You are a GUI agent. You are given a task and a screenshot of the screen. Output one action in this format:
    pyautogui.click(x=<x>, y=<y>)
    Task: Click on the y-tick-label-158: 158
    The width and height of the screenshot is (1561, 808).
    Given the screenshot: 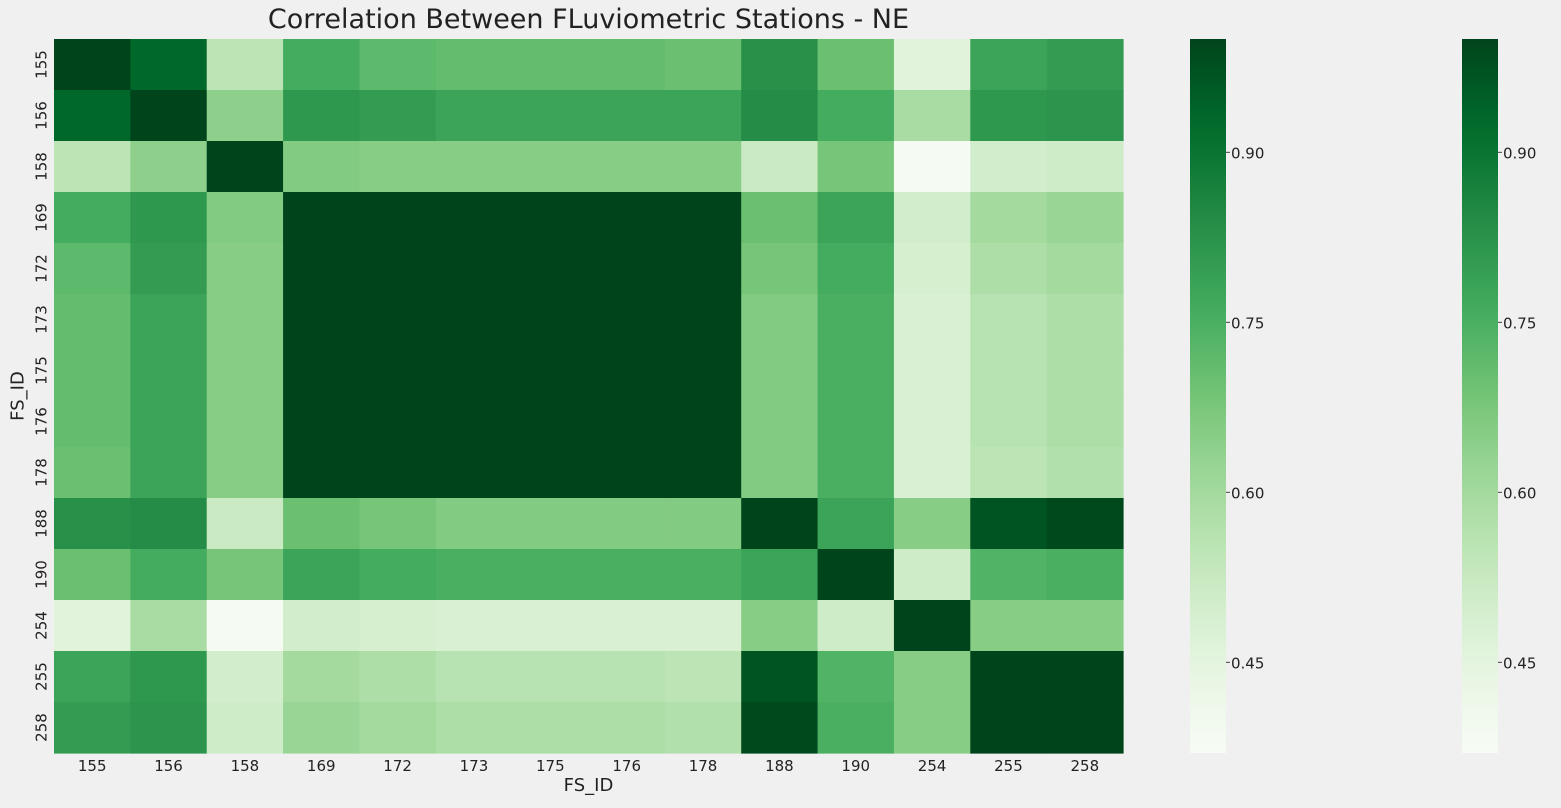 What is the action you would take?
    pyautogui.click(x=42, y=166)
    